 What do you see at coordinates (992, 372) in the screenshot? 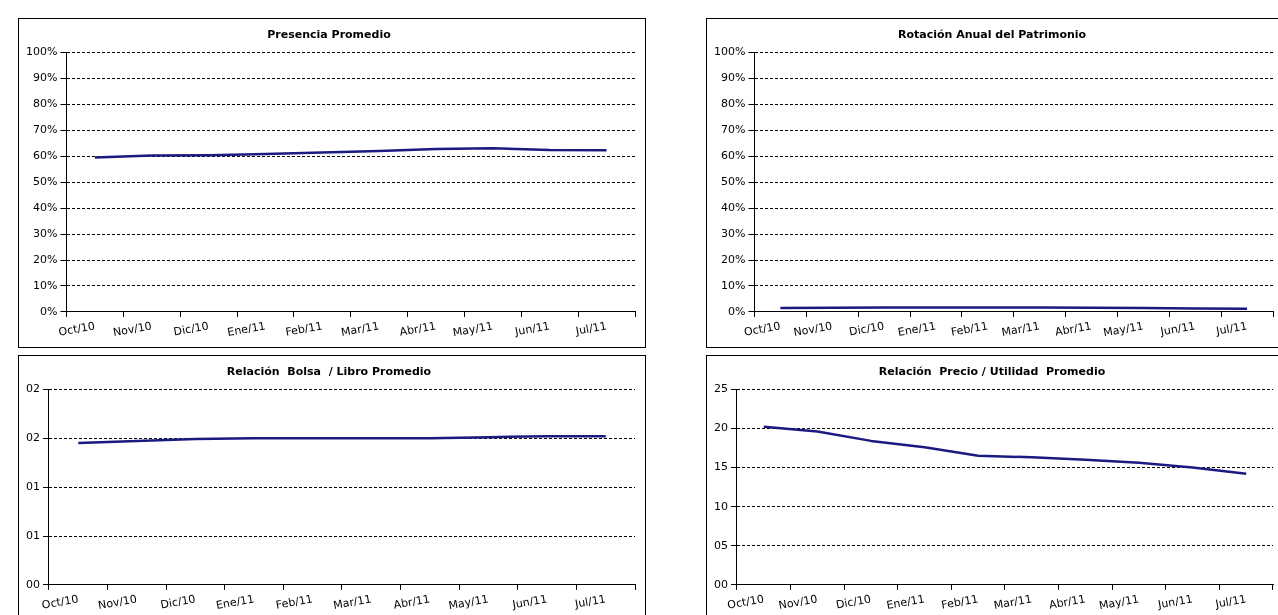
I see `chart-title: Relación Precio / Utilidad Promedio` at bounding box center [992, 372].